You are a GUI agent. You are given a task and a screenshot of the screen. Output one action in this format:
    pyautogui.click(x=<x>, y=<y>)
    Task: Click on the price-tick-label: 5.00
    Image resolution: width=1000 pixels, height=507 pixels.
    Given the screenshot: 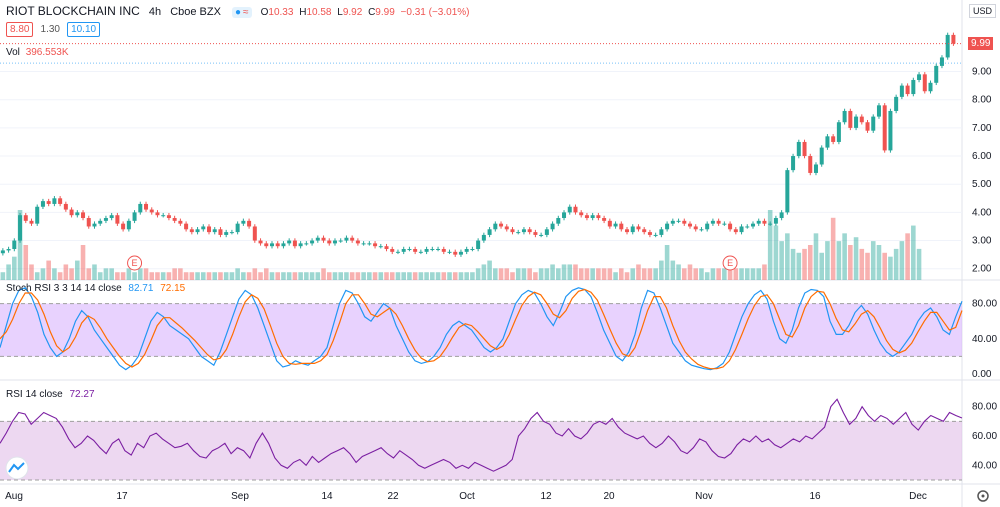 What is the action you would take?
    pyautogui.click(x=982, y=184)
    